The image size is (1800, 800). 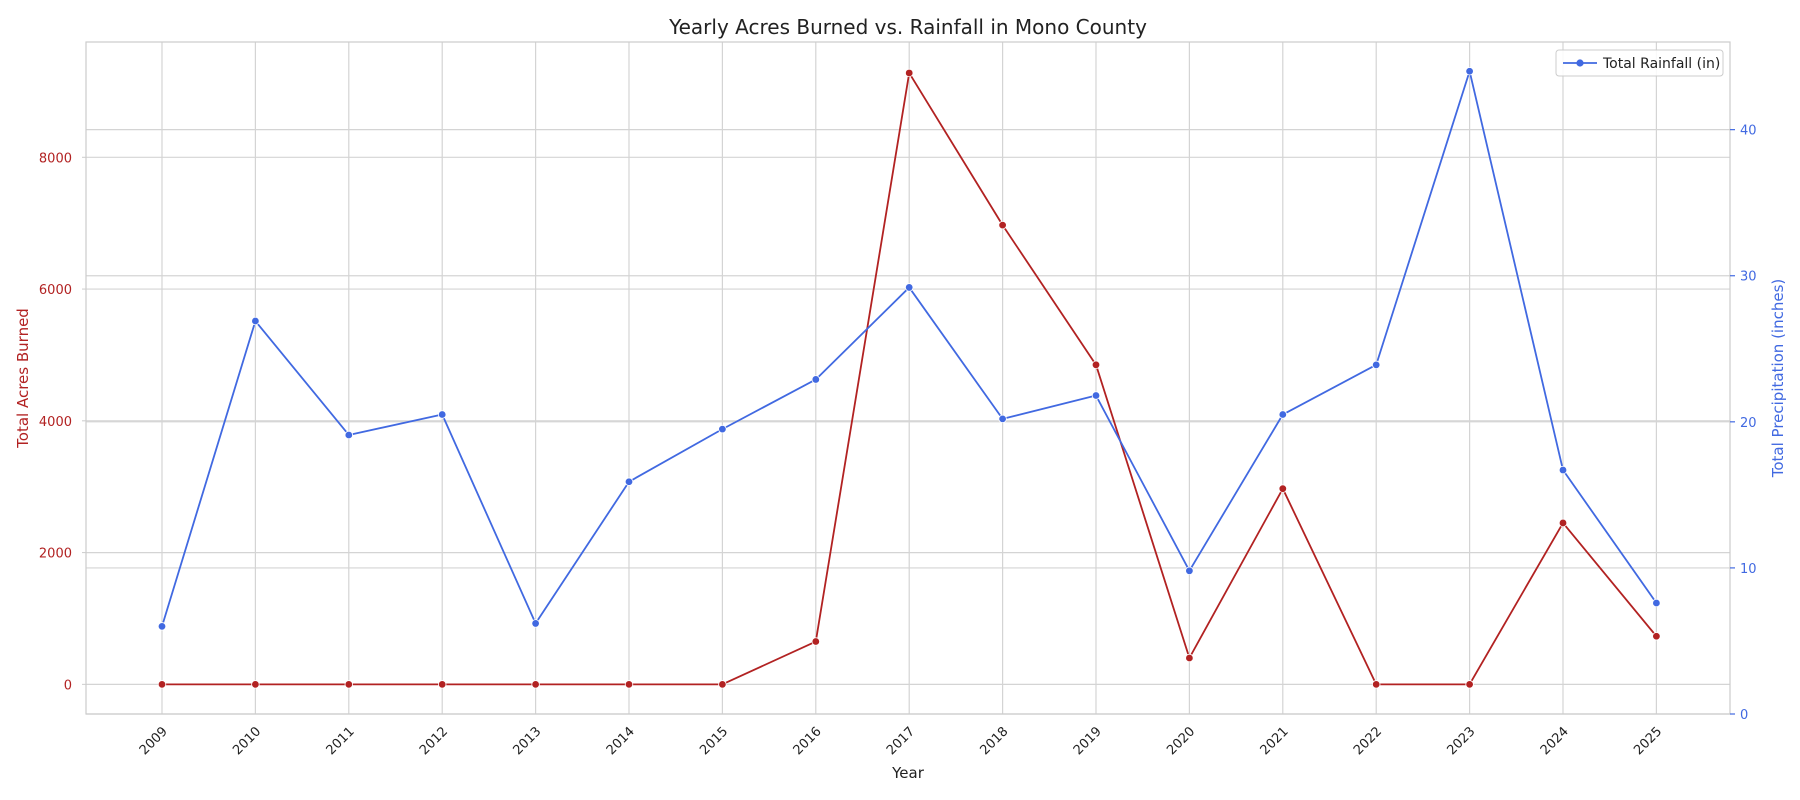 What do you see at coordinates (808, 741) in the screenshot?
I see `x-tick-label: 2016` at bounding box center [808, 741].